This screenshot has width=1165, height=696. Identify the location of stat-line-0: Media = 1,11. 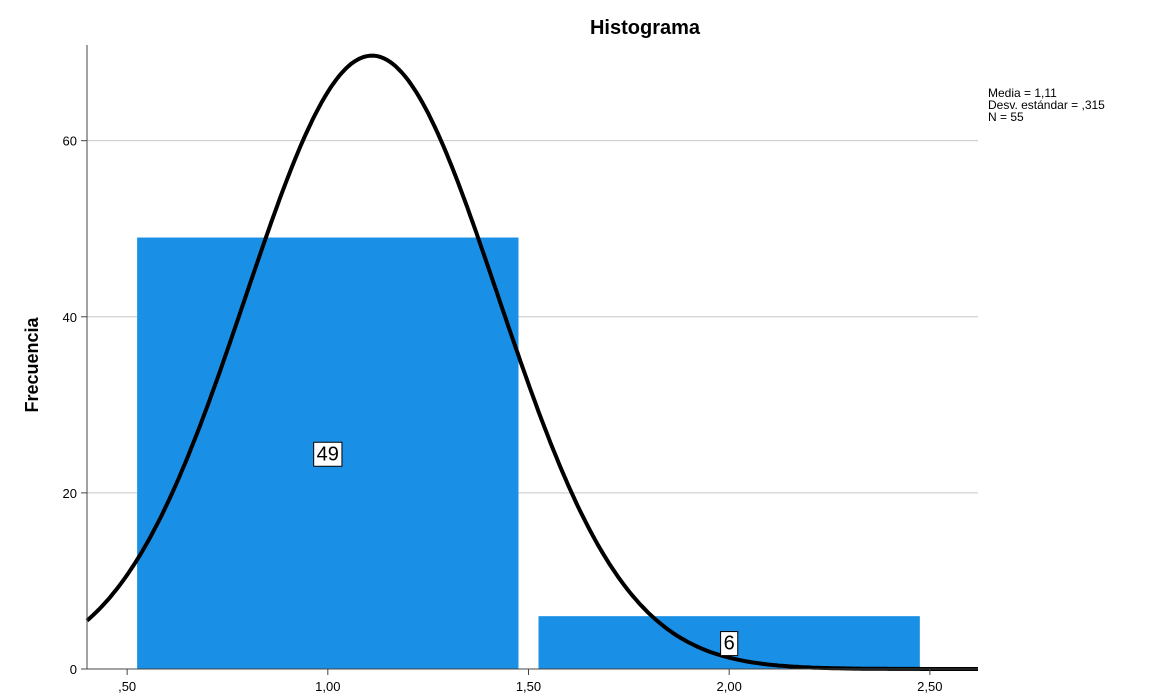
(1022, 93).